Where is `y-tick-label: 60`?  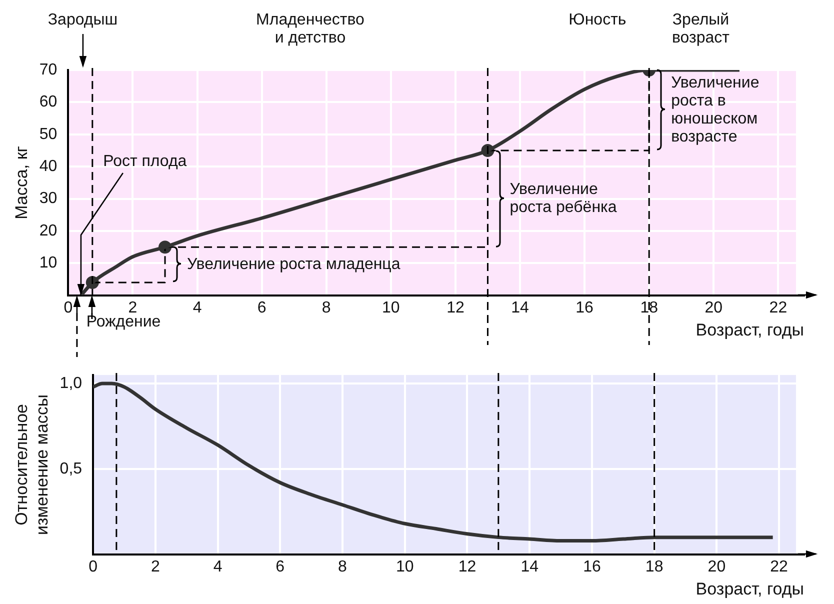
y-tick-label: 60 is located at coordinates (48, 102).